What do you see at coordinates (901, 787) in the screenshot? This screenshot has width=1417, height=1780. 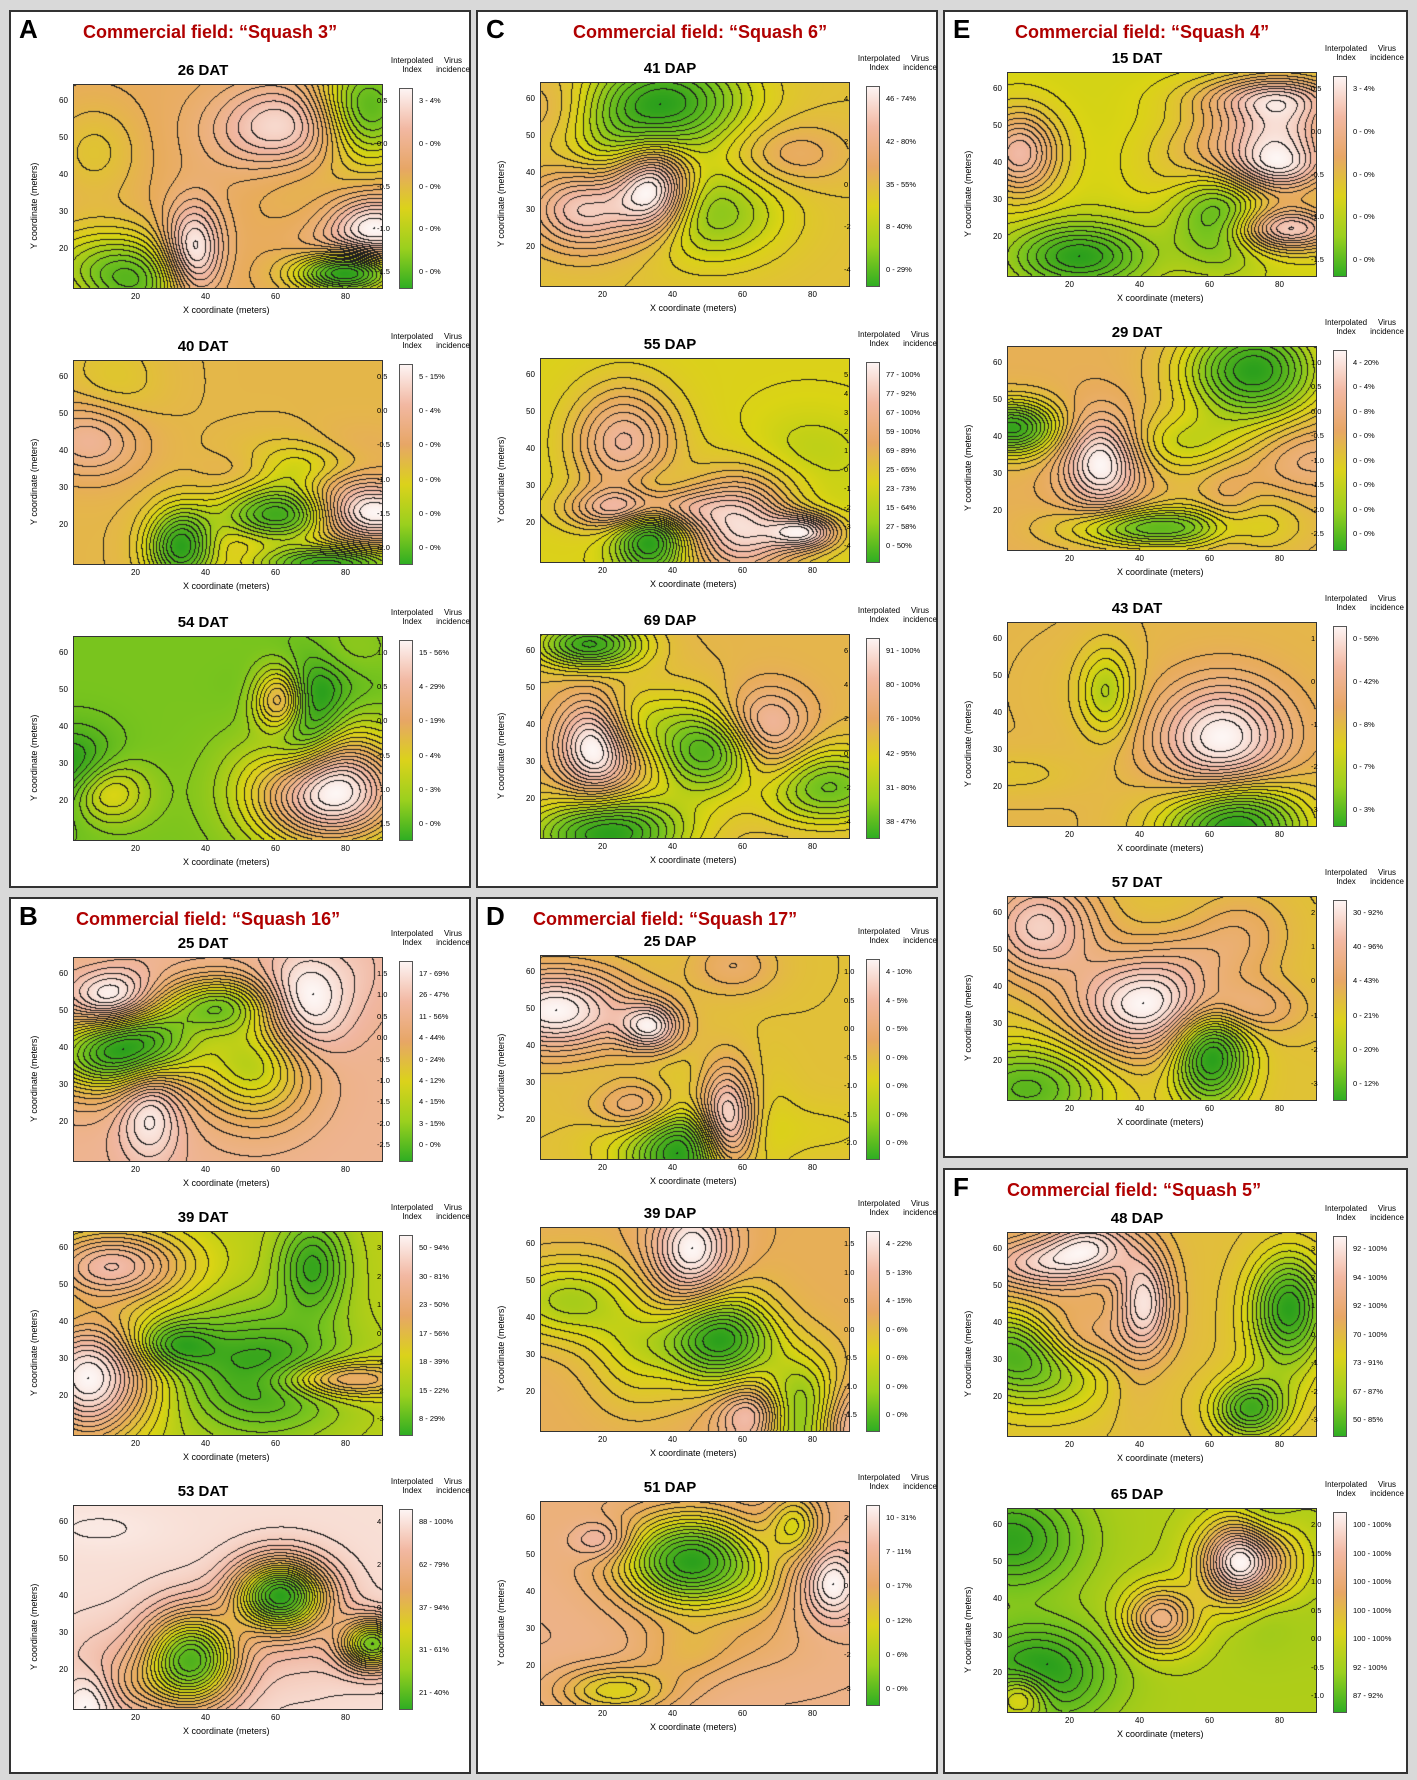 I see `legend-incidence-value: 31 - 80%` at bounding box center [901, 787].